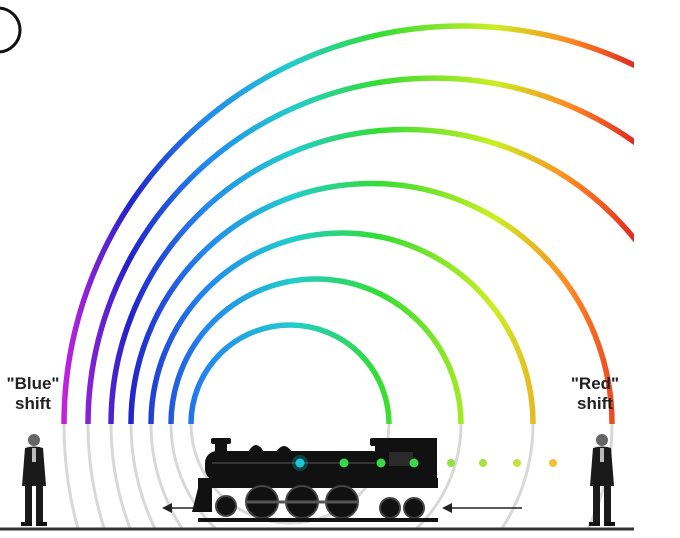 The image size is (680, 538). Describe the element at coordinates (502, 463) in the screenshot. I see `trail-dots` at that location.